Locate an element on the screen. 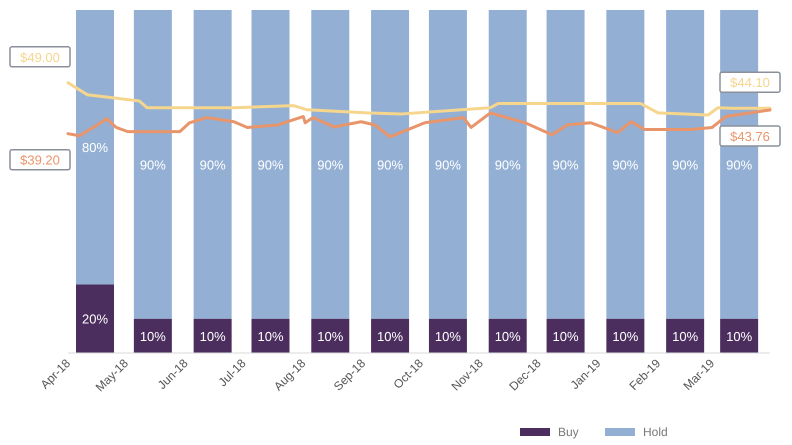 The height and width of the screenshot is (445, 792). data-label: 20% is located at coordinates (95, 319).